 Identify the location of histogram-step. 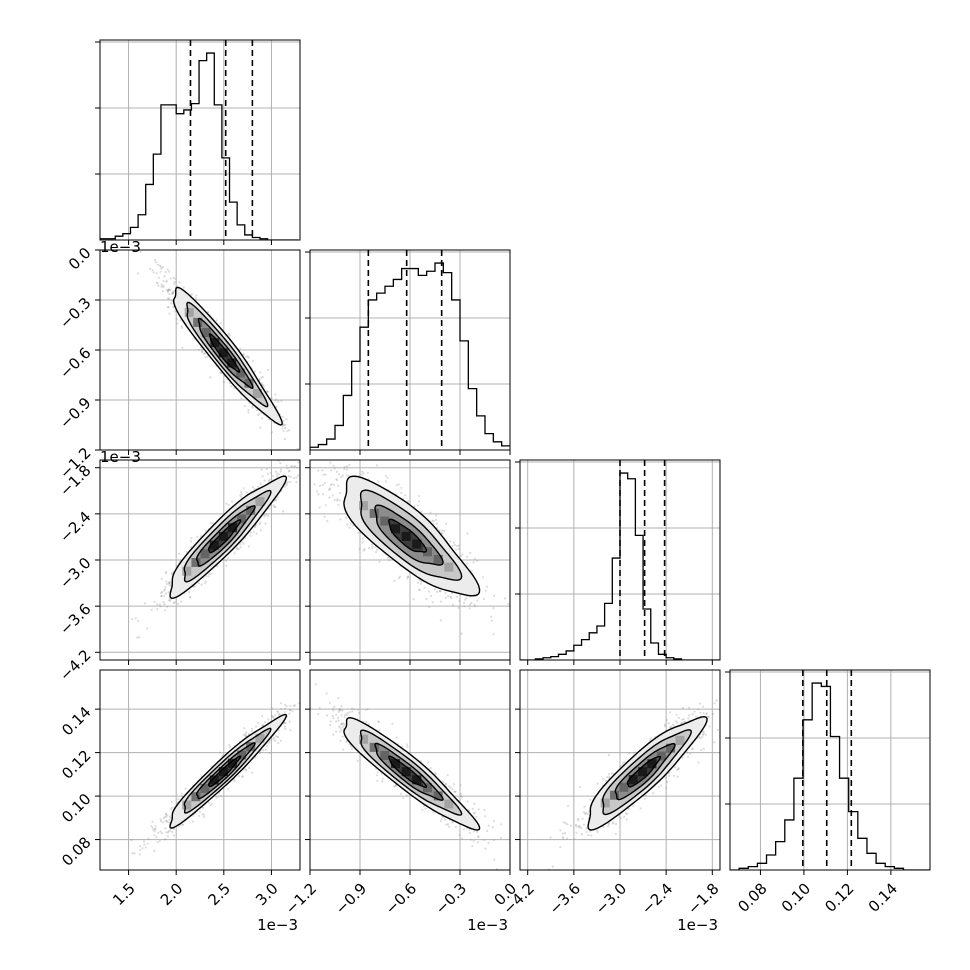
(199, 146).